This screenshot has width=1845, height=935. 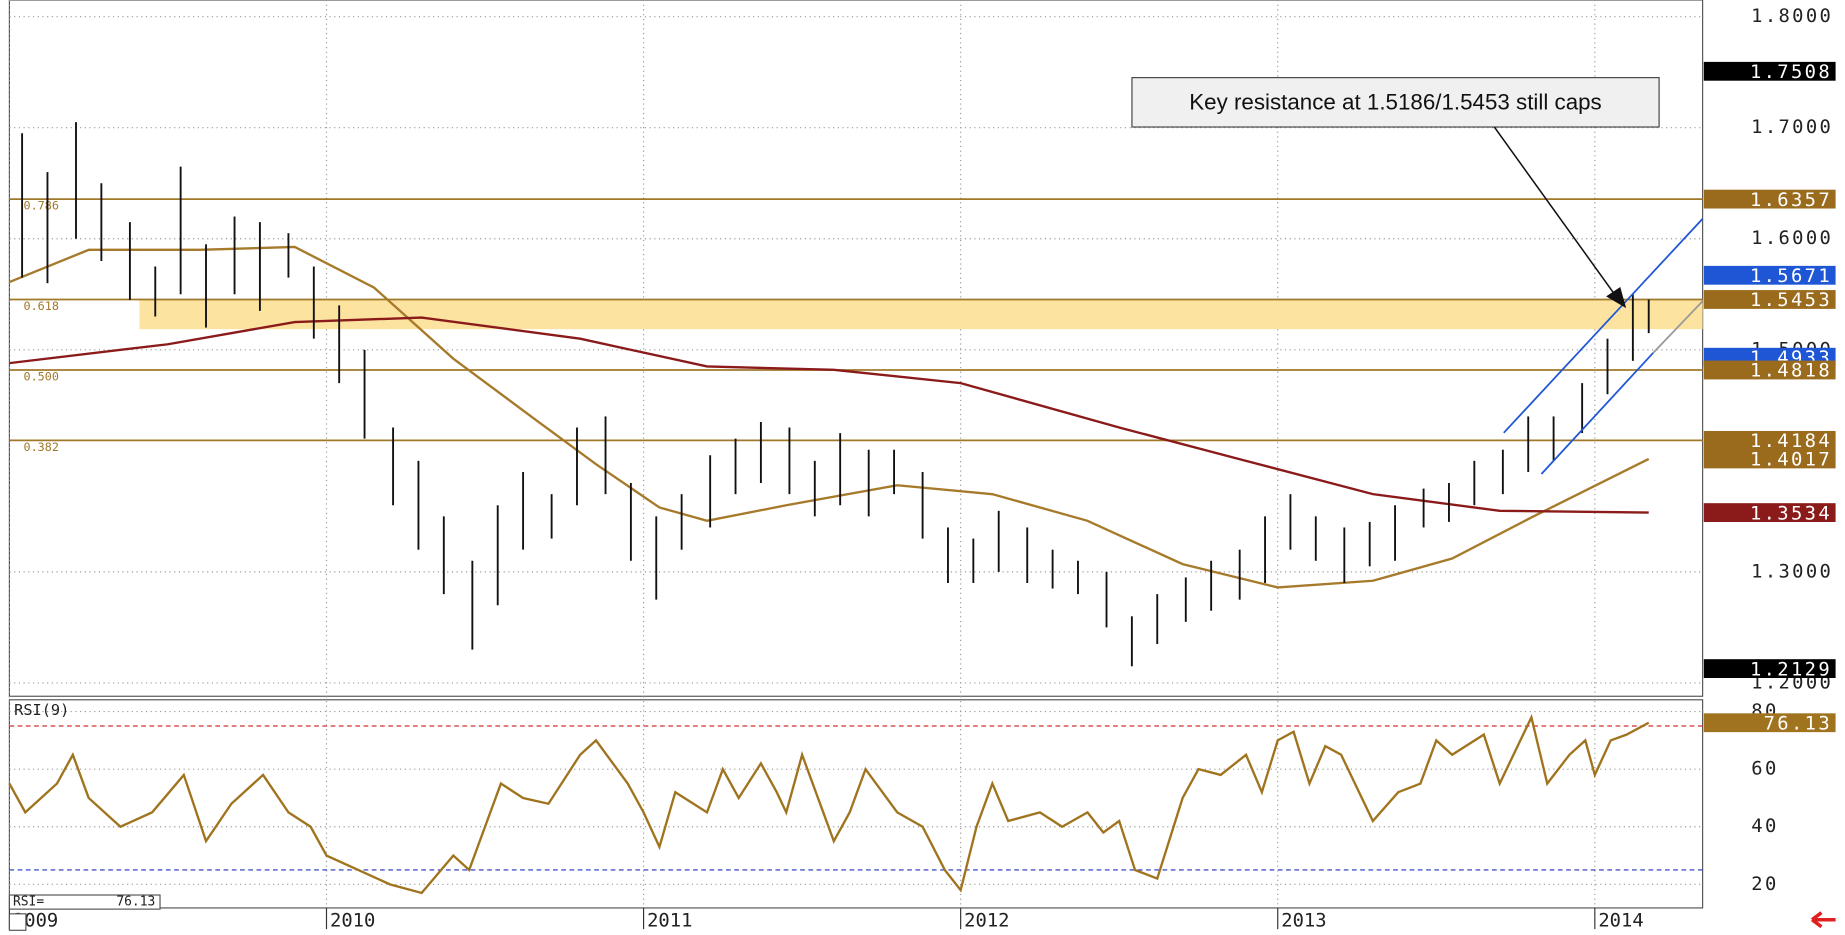 I want to click on y-tick-label: 1.3000, so click(x=1792, y=571).